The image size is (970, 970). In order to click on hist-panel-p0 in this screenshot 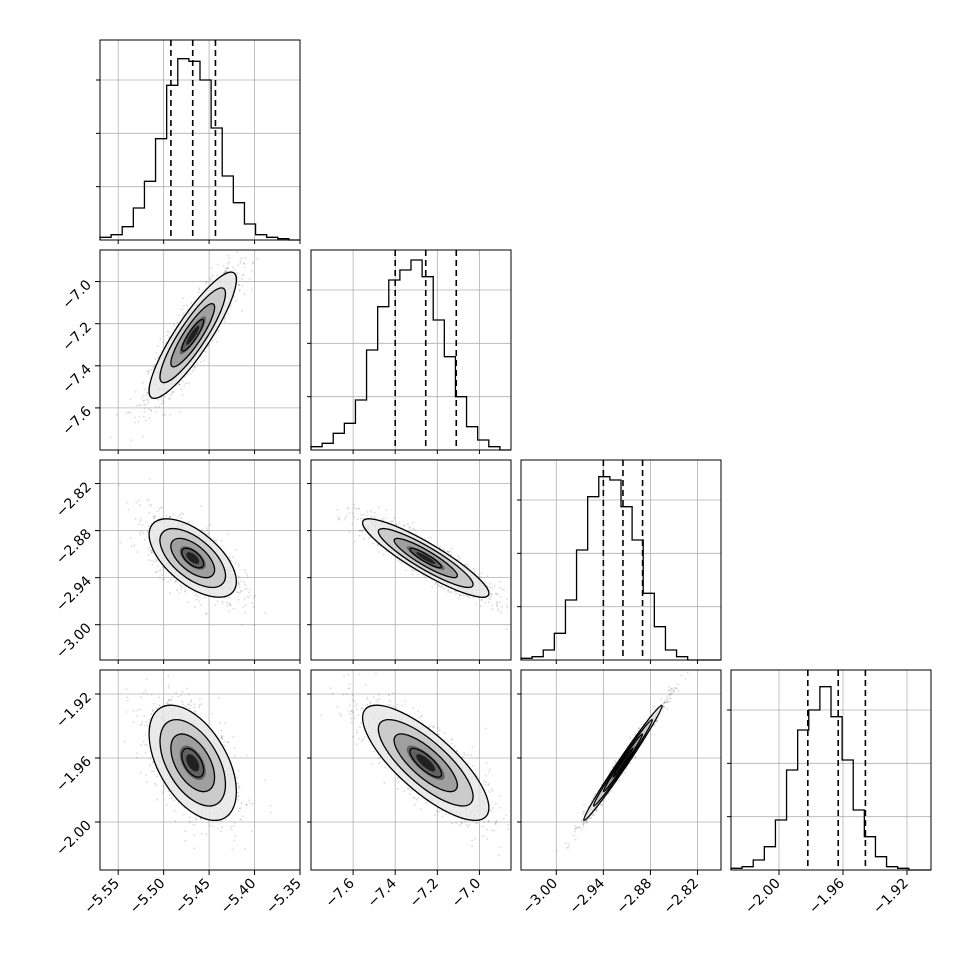, I will do `click(198, 140)`.